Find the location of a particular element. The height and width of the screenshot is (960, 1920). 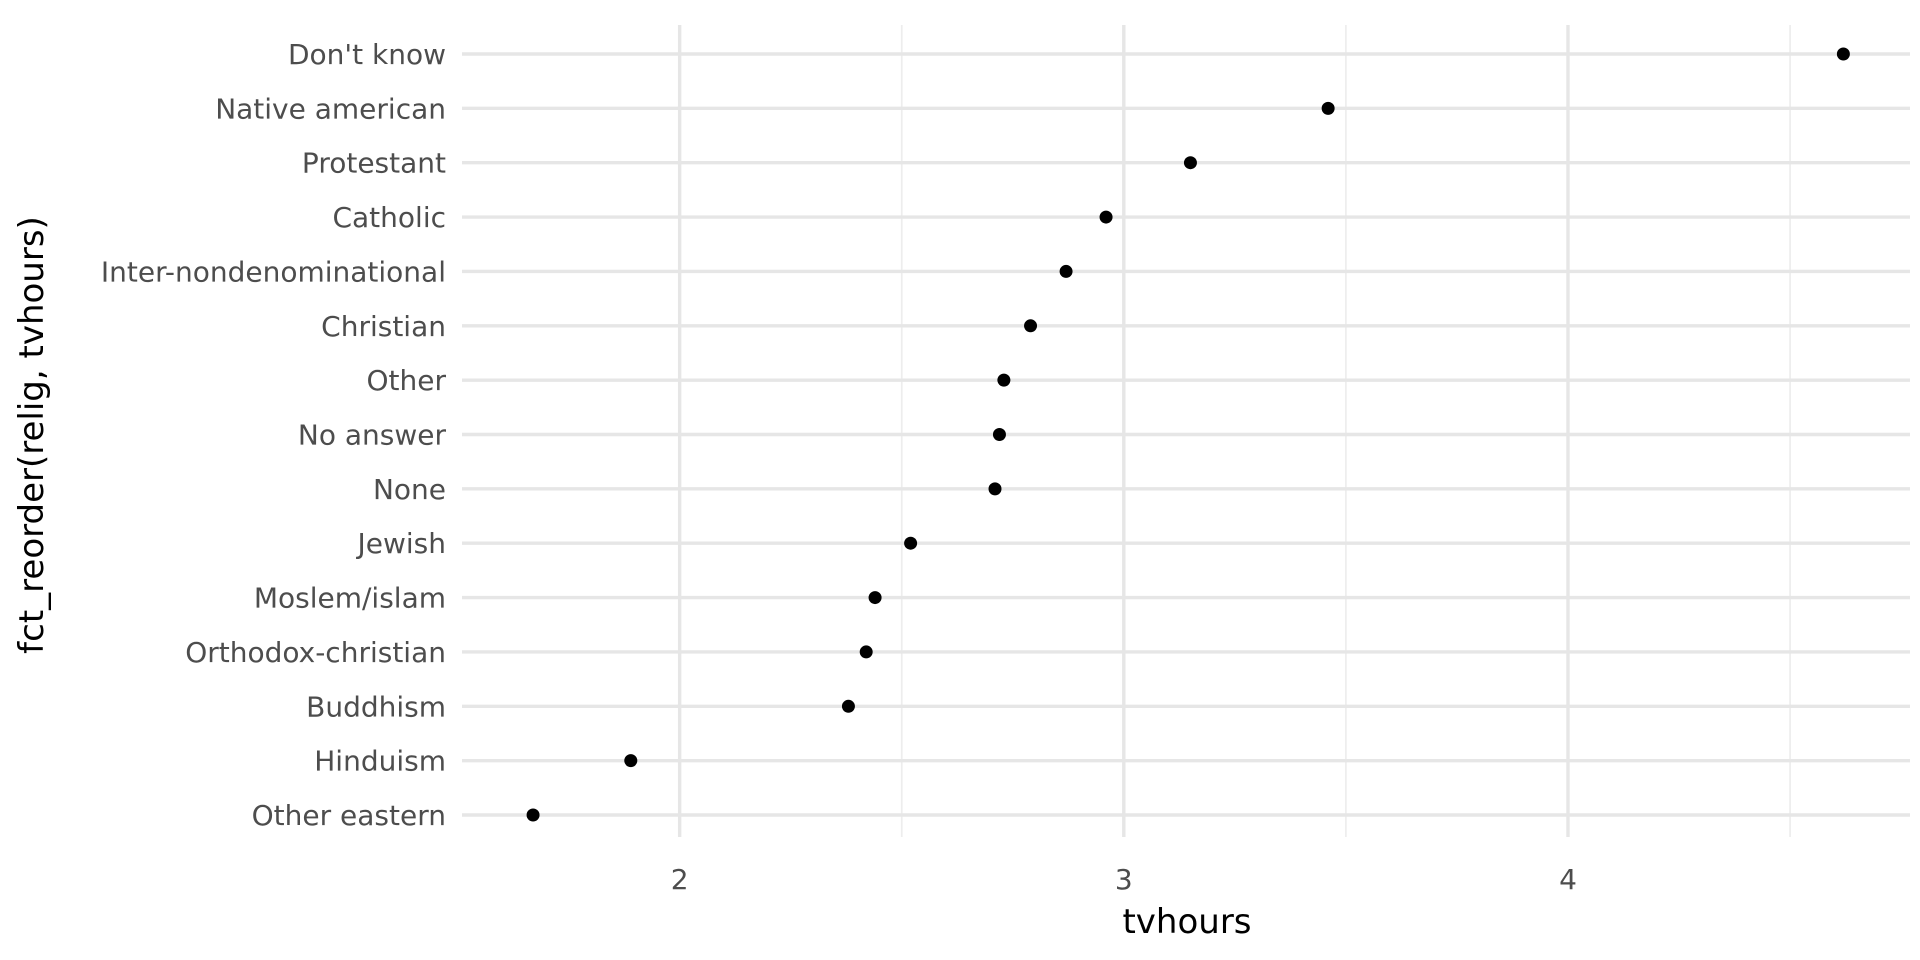

x-tick-label: 4 is located at coordinates (1568, 879).